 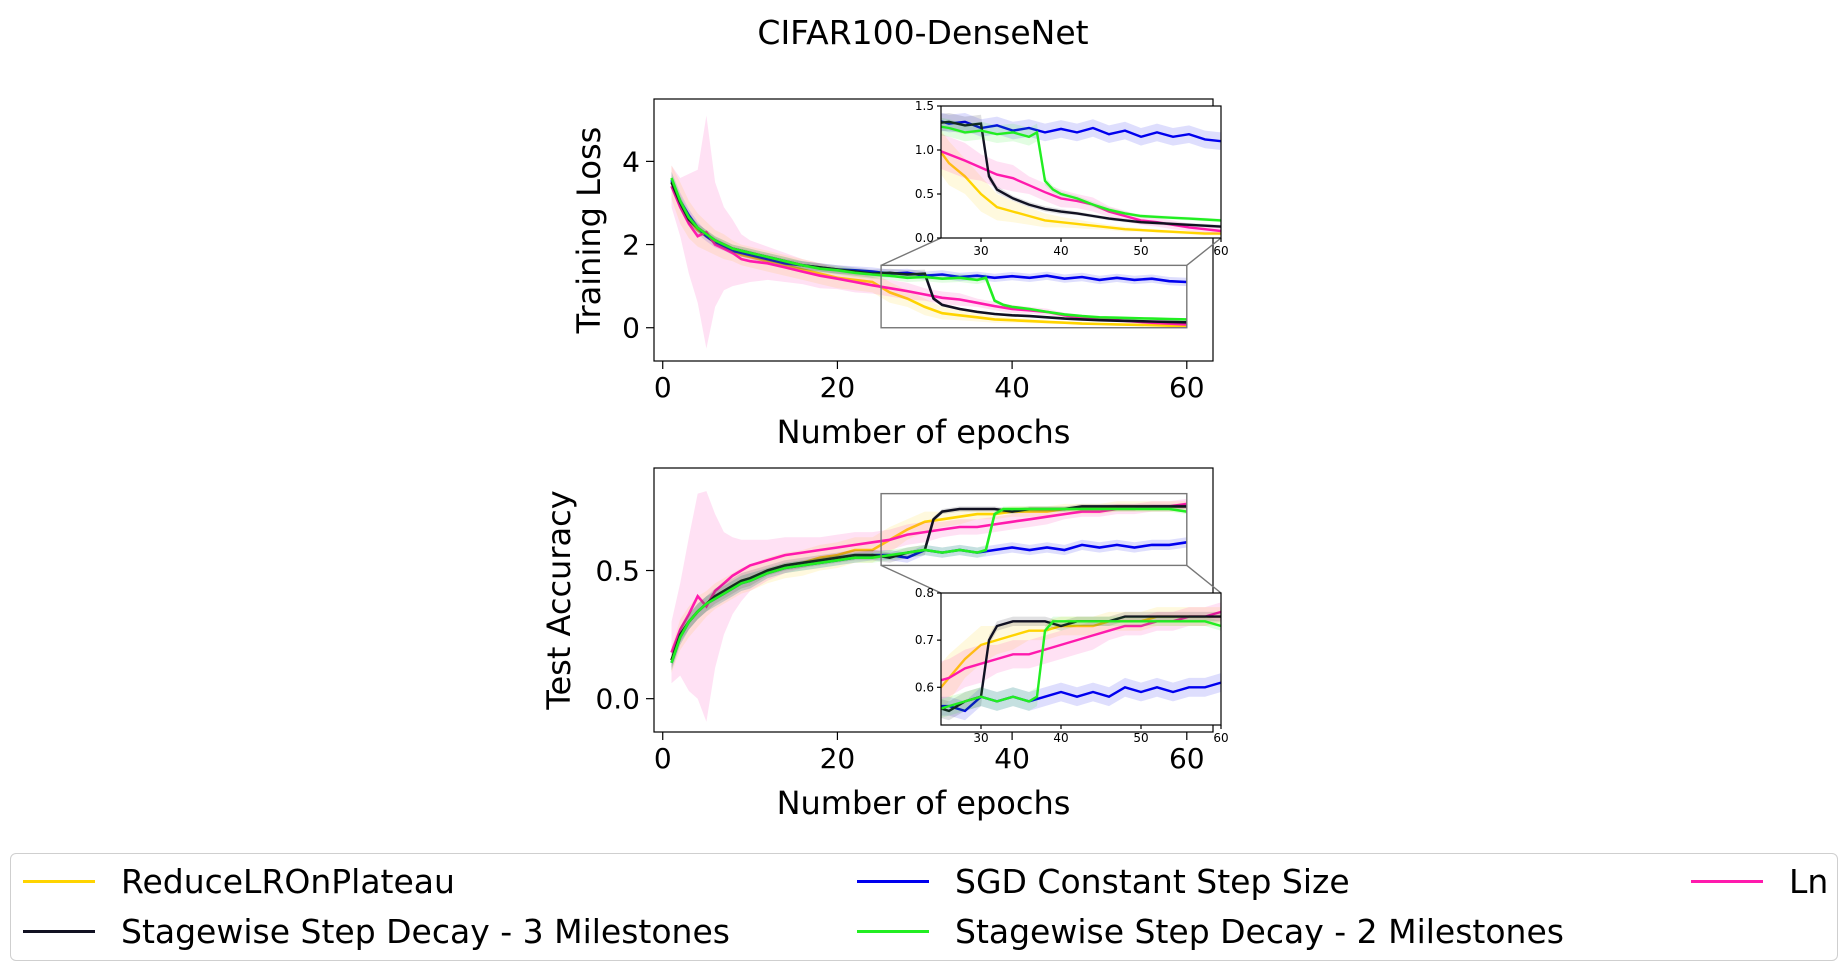 I want to click on inset-acc: 30 40 50 60 0.6 0.7 0.8, so click(x=1072, y=665).